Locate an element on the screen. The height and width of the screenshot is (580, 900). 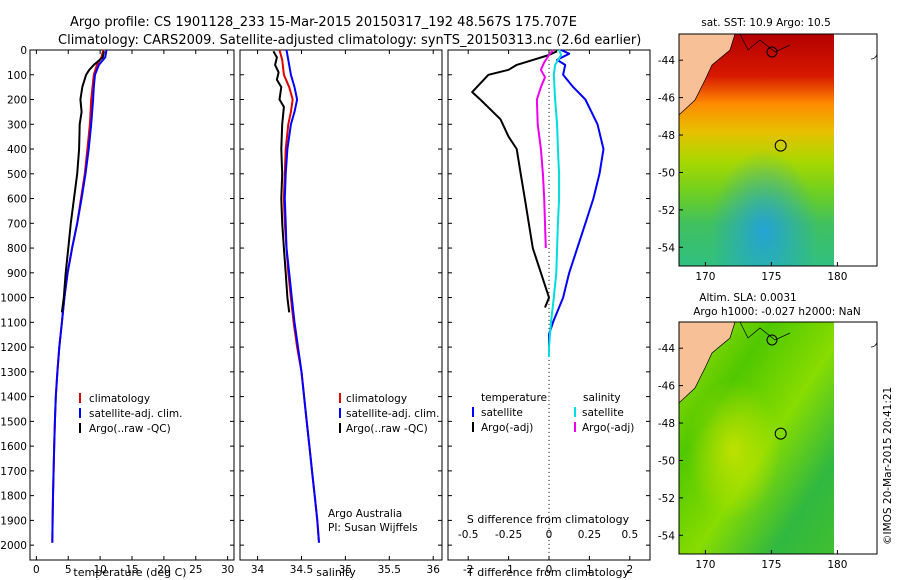
map-y-tick-label: -46 is located at coordinates (666, 99).